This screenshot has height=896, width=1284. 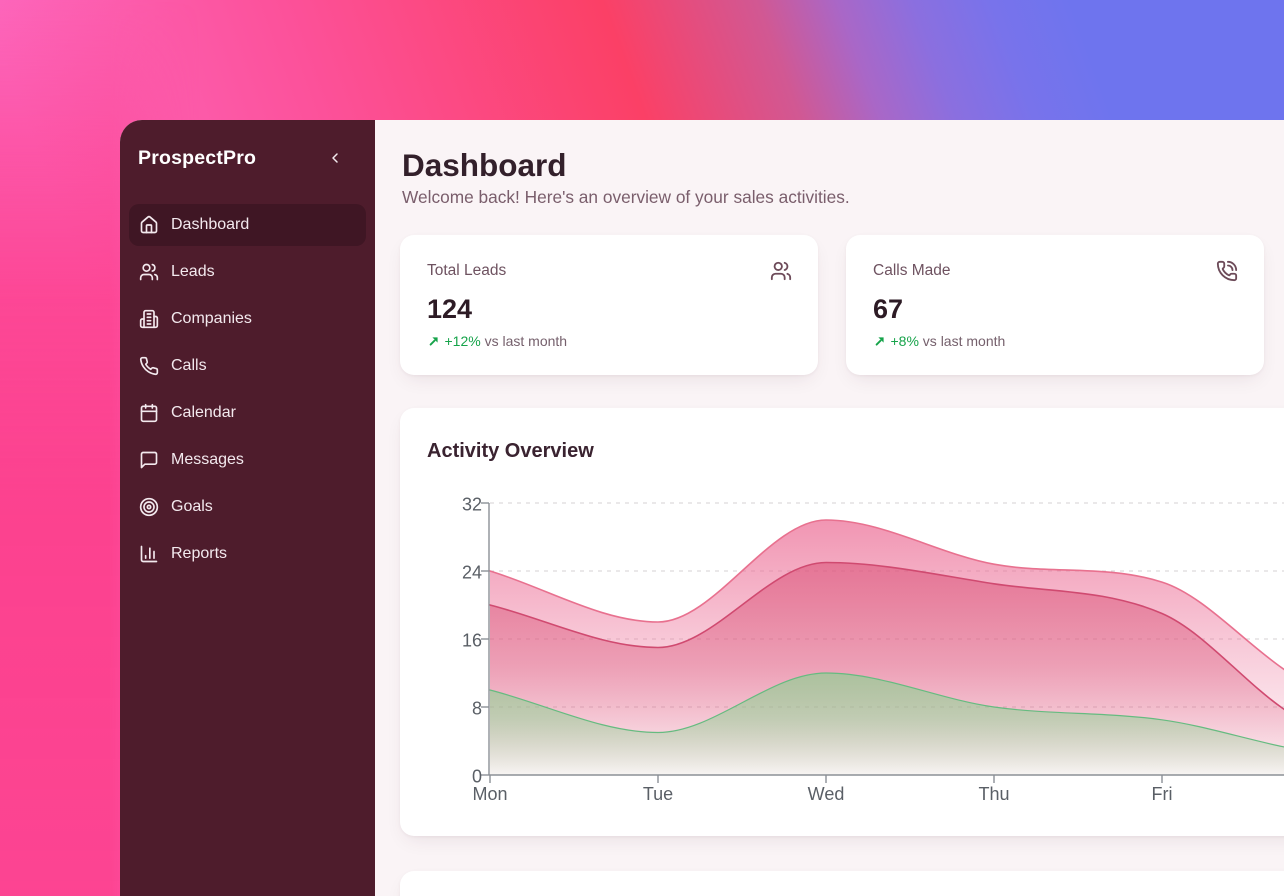 I want to click on svg-text: Fri, so click(x=1162, y=794).